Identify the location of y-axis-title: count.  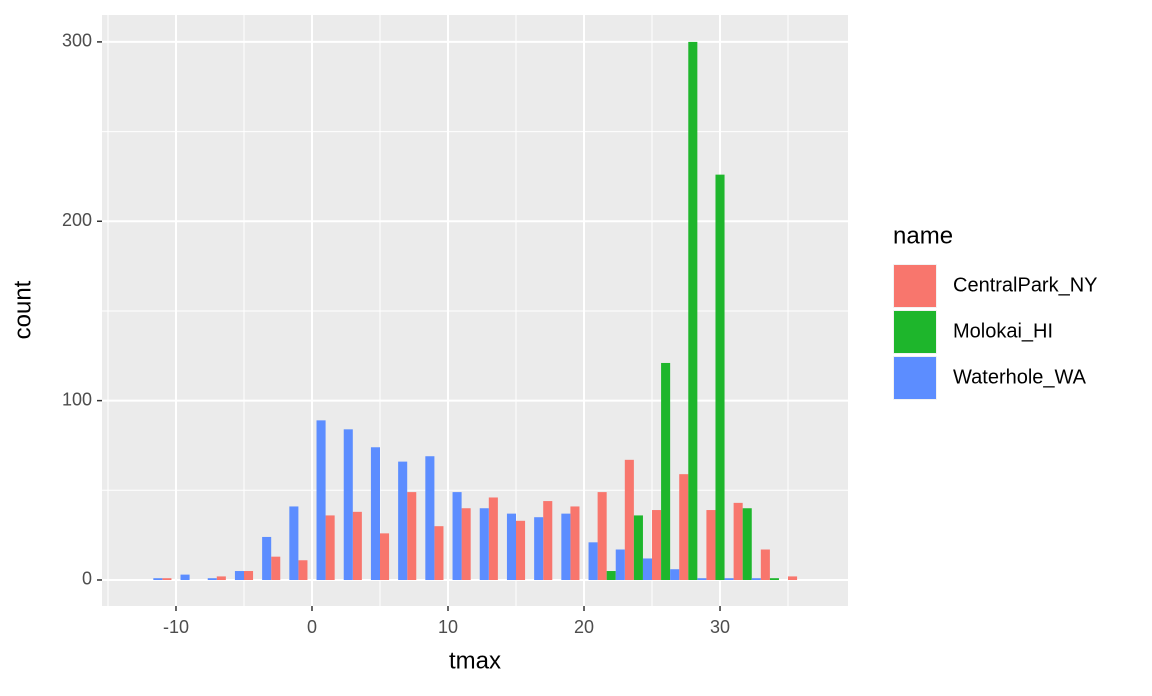
(22, 309).